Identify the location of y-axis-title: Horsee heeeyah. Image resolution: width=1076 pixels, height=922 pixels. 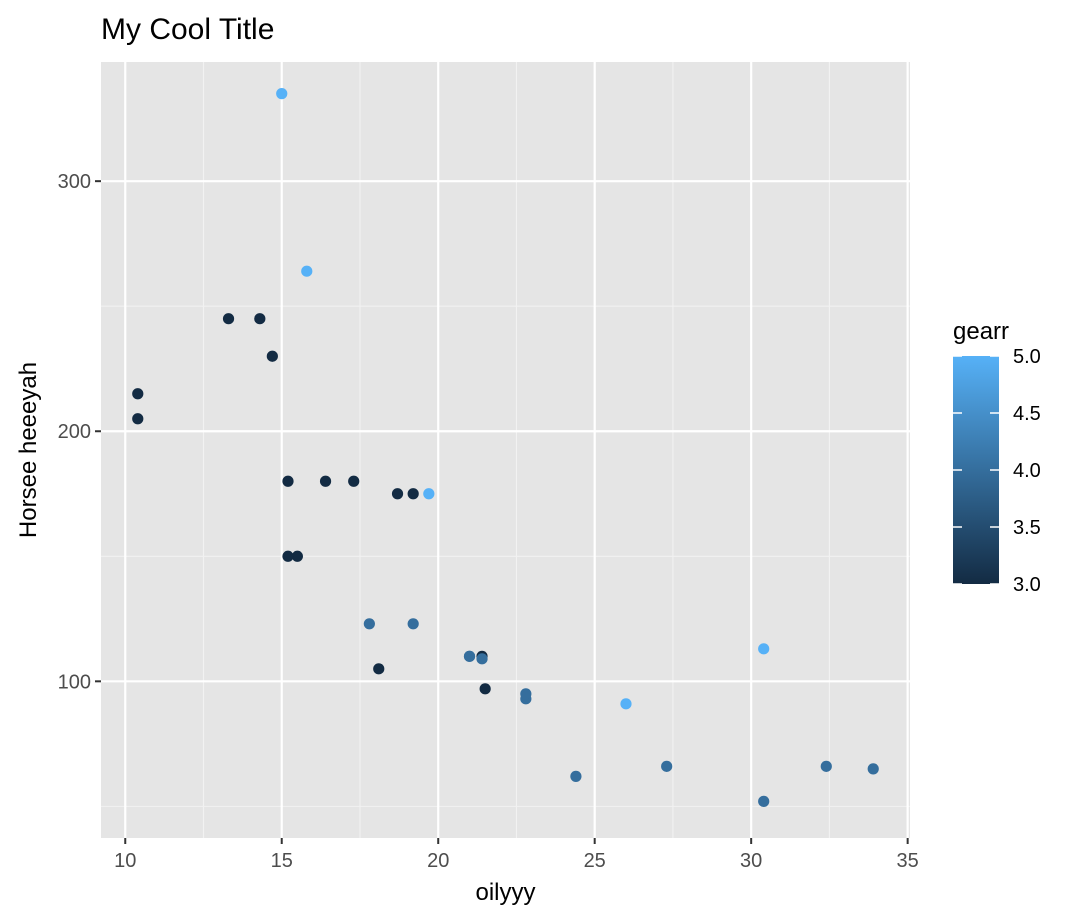
(28, 450).